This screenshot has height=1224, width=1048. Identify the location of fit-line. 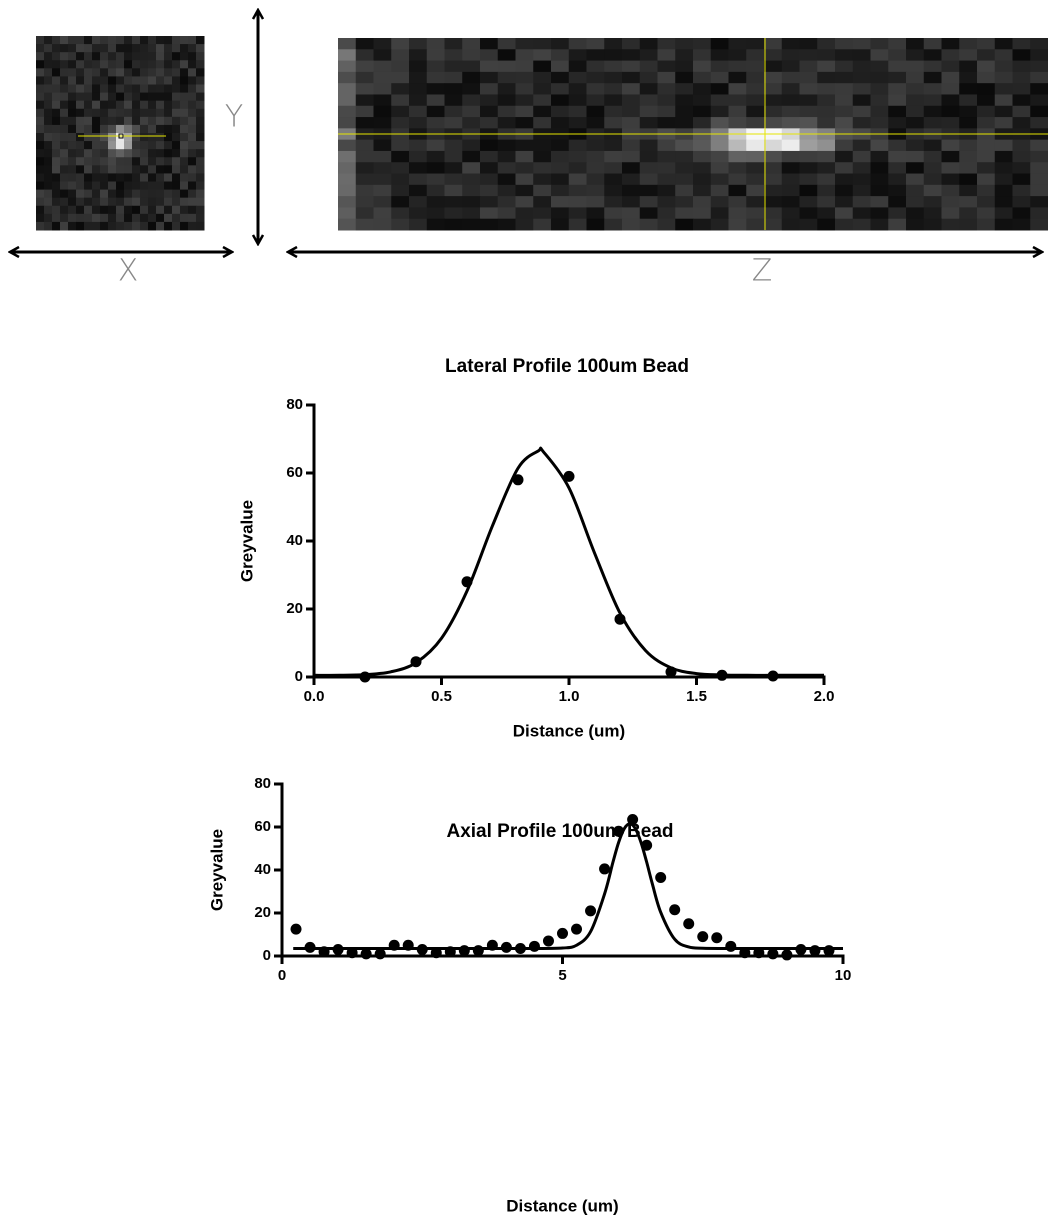
(568, 886).